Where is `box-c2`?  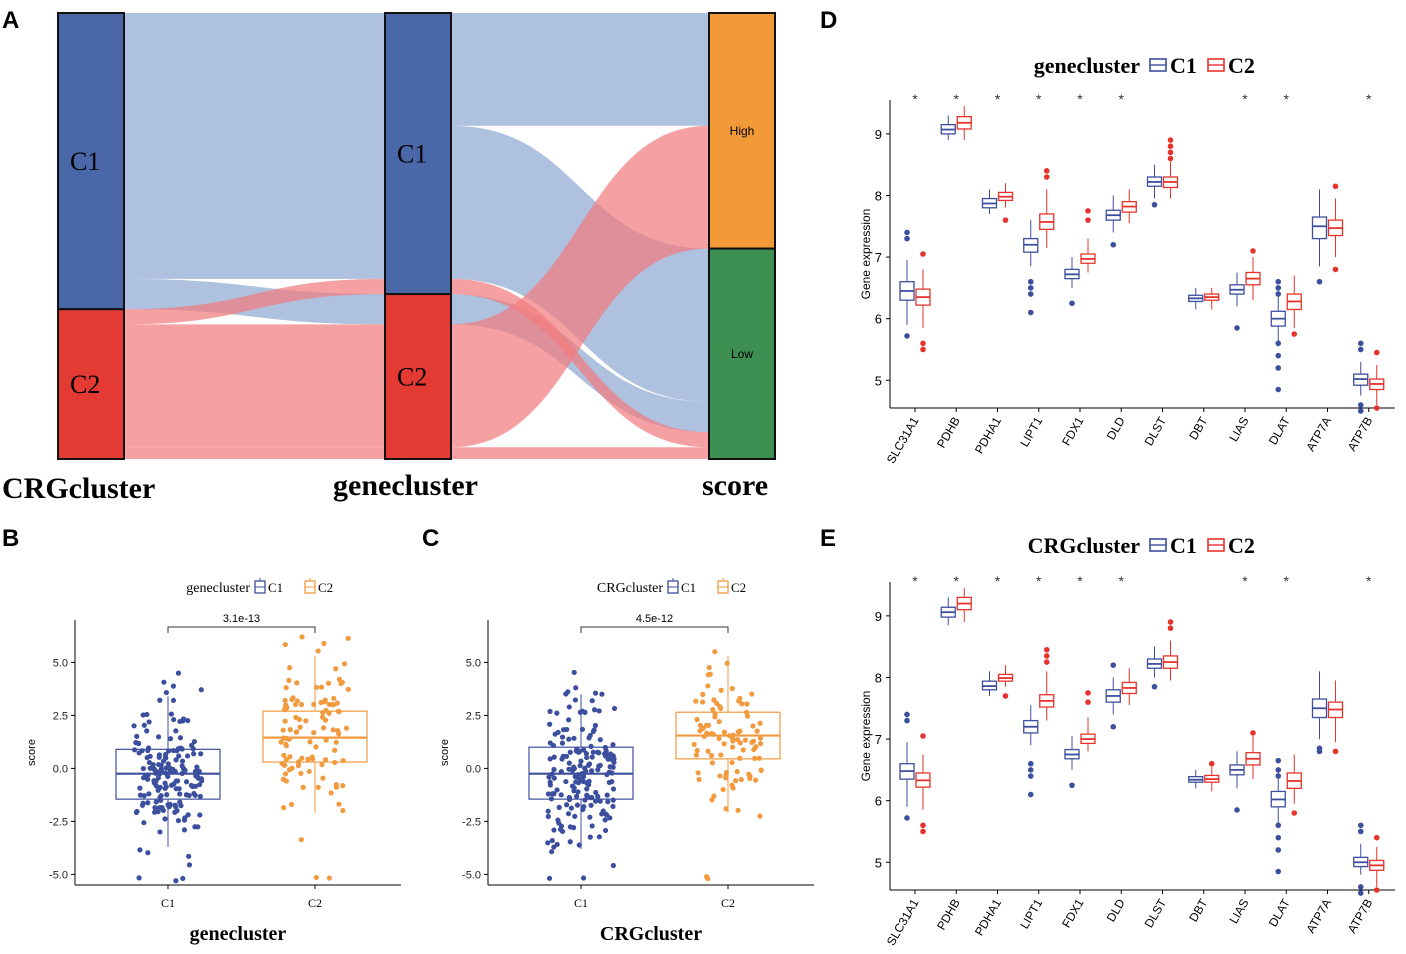
box-c2 is located at coordinates (315, 757).